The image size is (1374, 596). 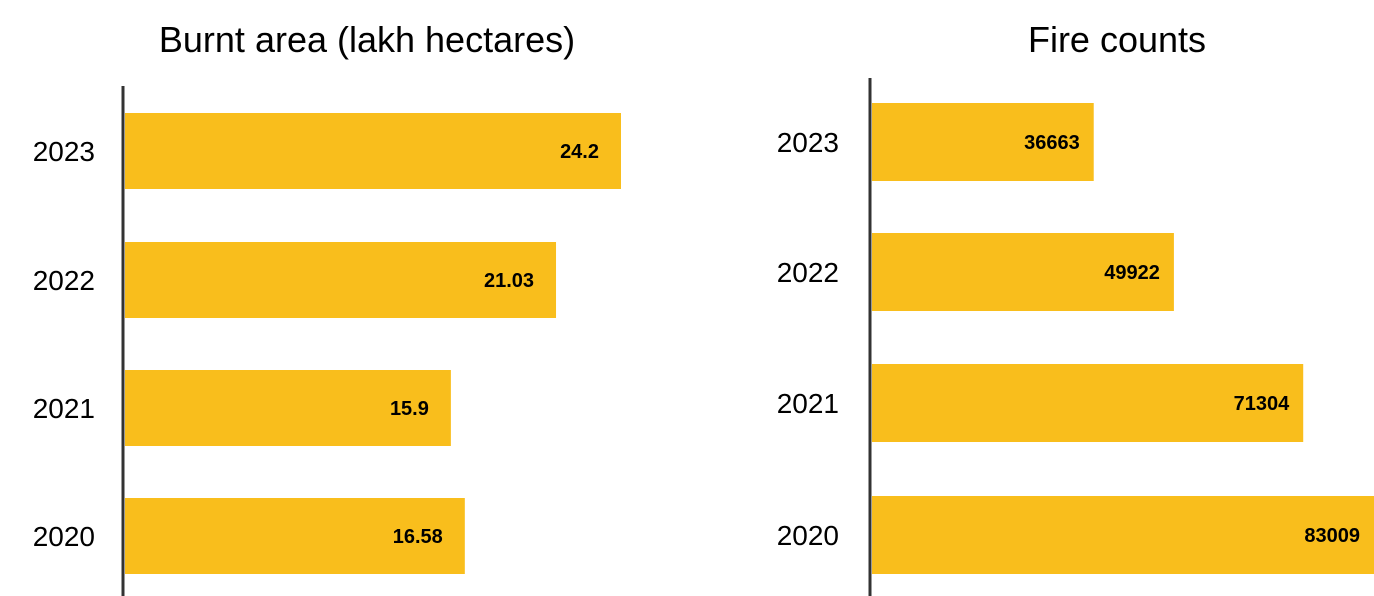 I want to click on data-label-2020: 83009, so click(x=1332, y=536).